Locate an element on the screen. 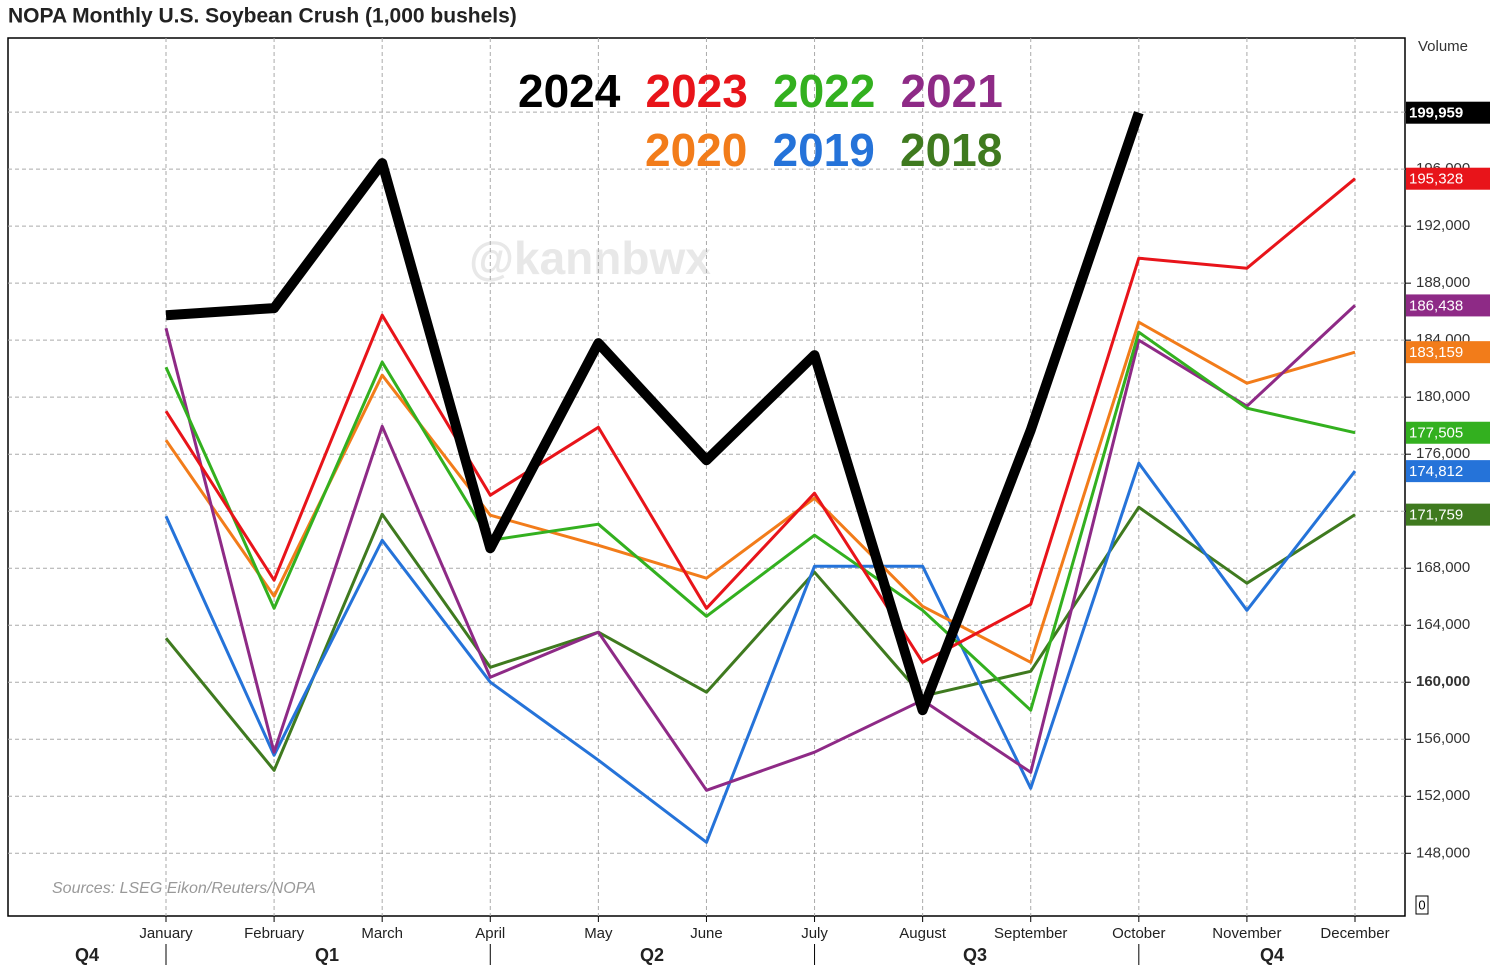  corner-label: 0 is located at coordinates (1421, 904).